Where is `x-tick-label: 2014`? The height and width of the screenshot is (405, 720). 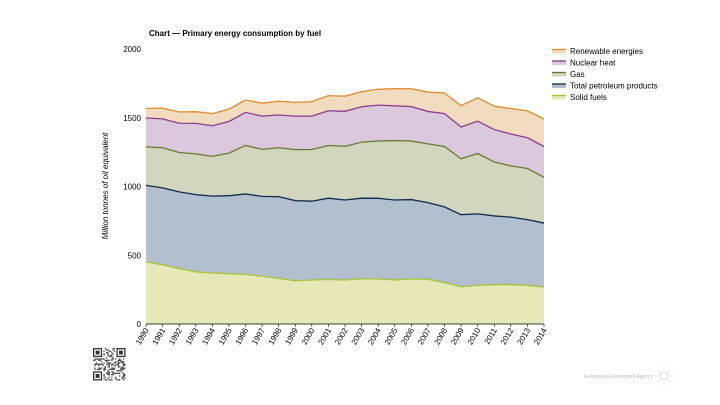 x-tick-label: 2014 is located at coordinates (540, 336).